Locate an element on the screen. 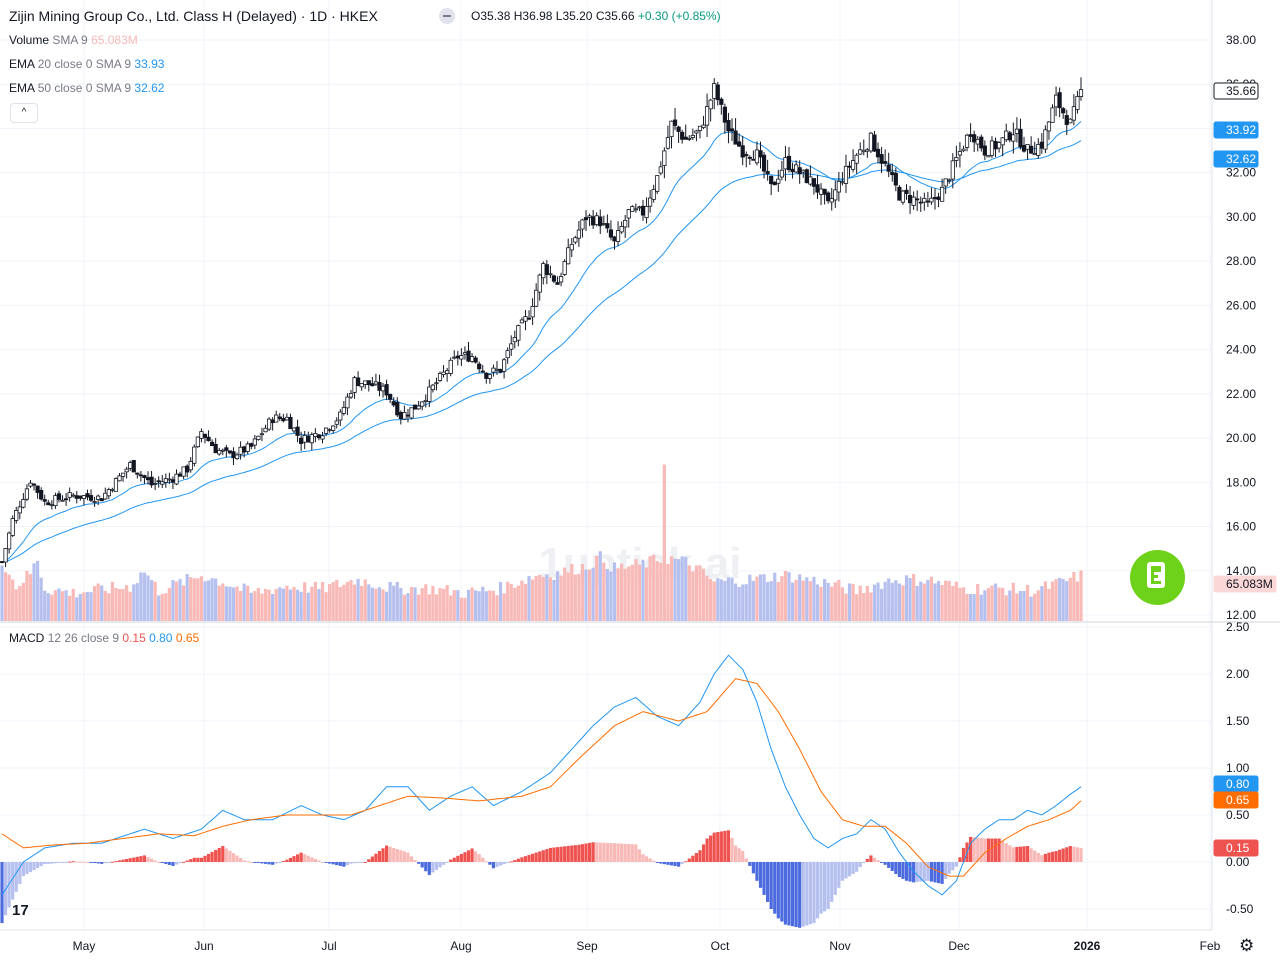  settings-gear-icon: ⚙ is located at coordinates (1247, 945).